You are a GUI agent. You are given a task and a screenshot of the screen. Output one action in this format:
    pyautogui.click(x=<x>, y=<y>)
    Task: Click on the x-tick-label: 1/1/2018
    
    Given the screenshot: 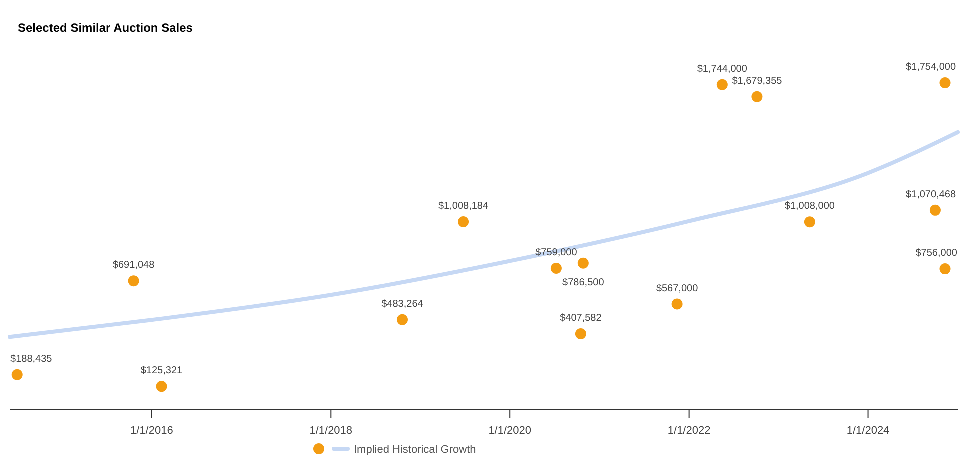 What is the action you would take?
    pyautogui.click(x=331, y=431)
    